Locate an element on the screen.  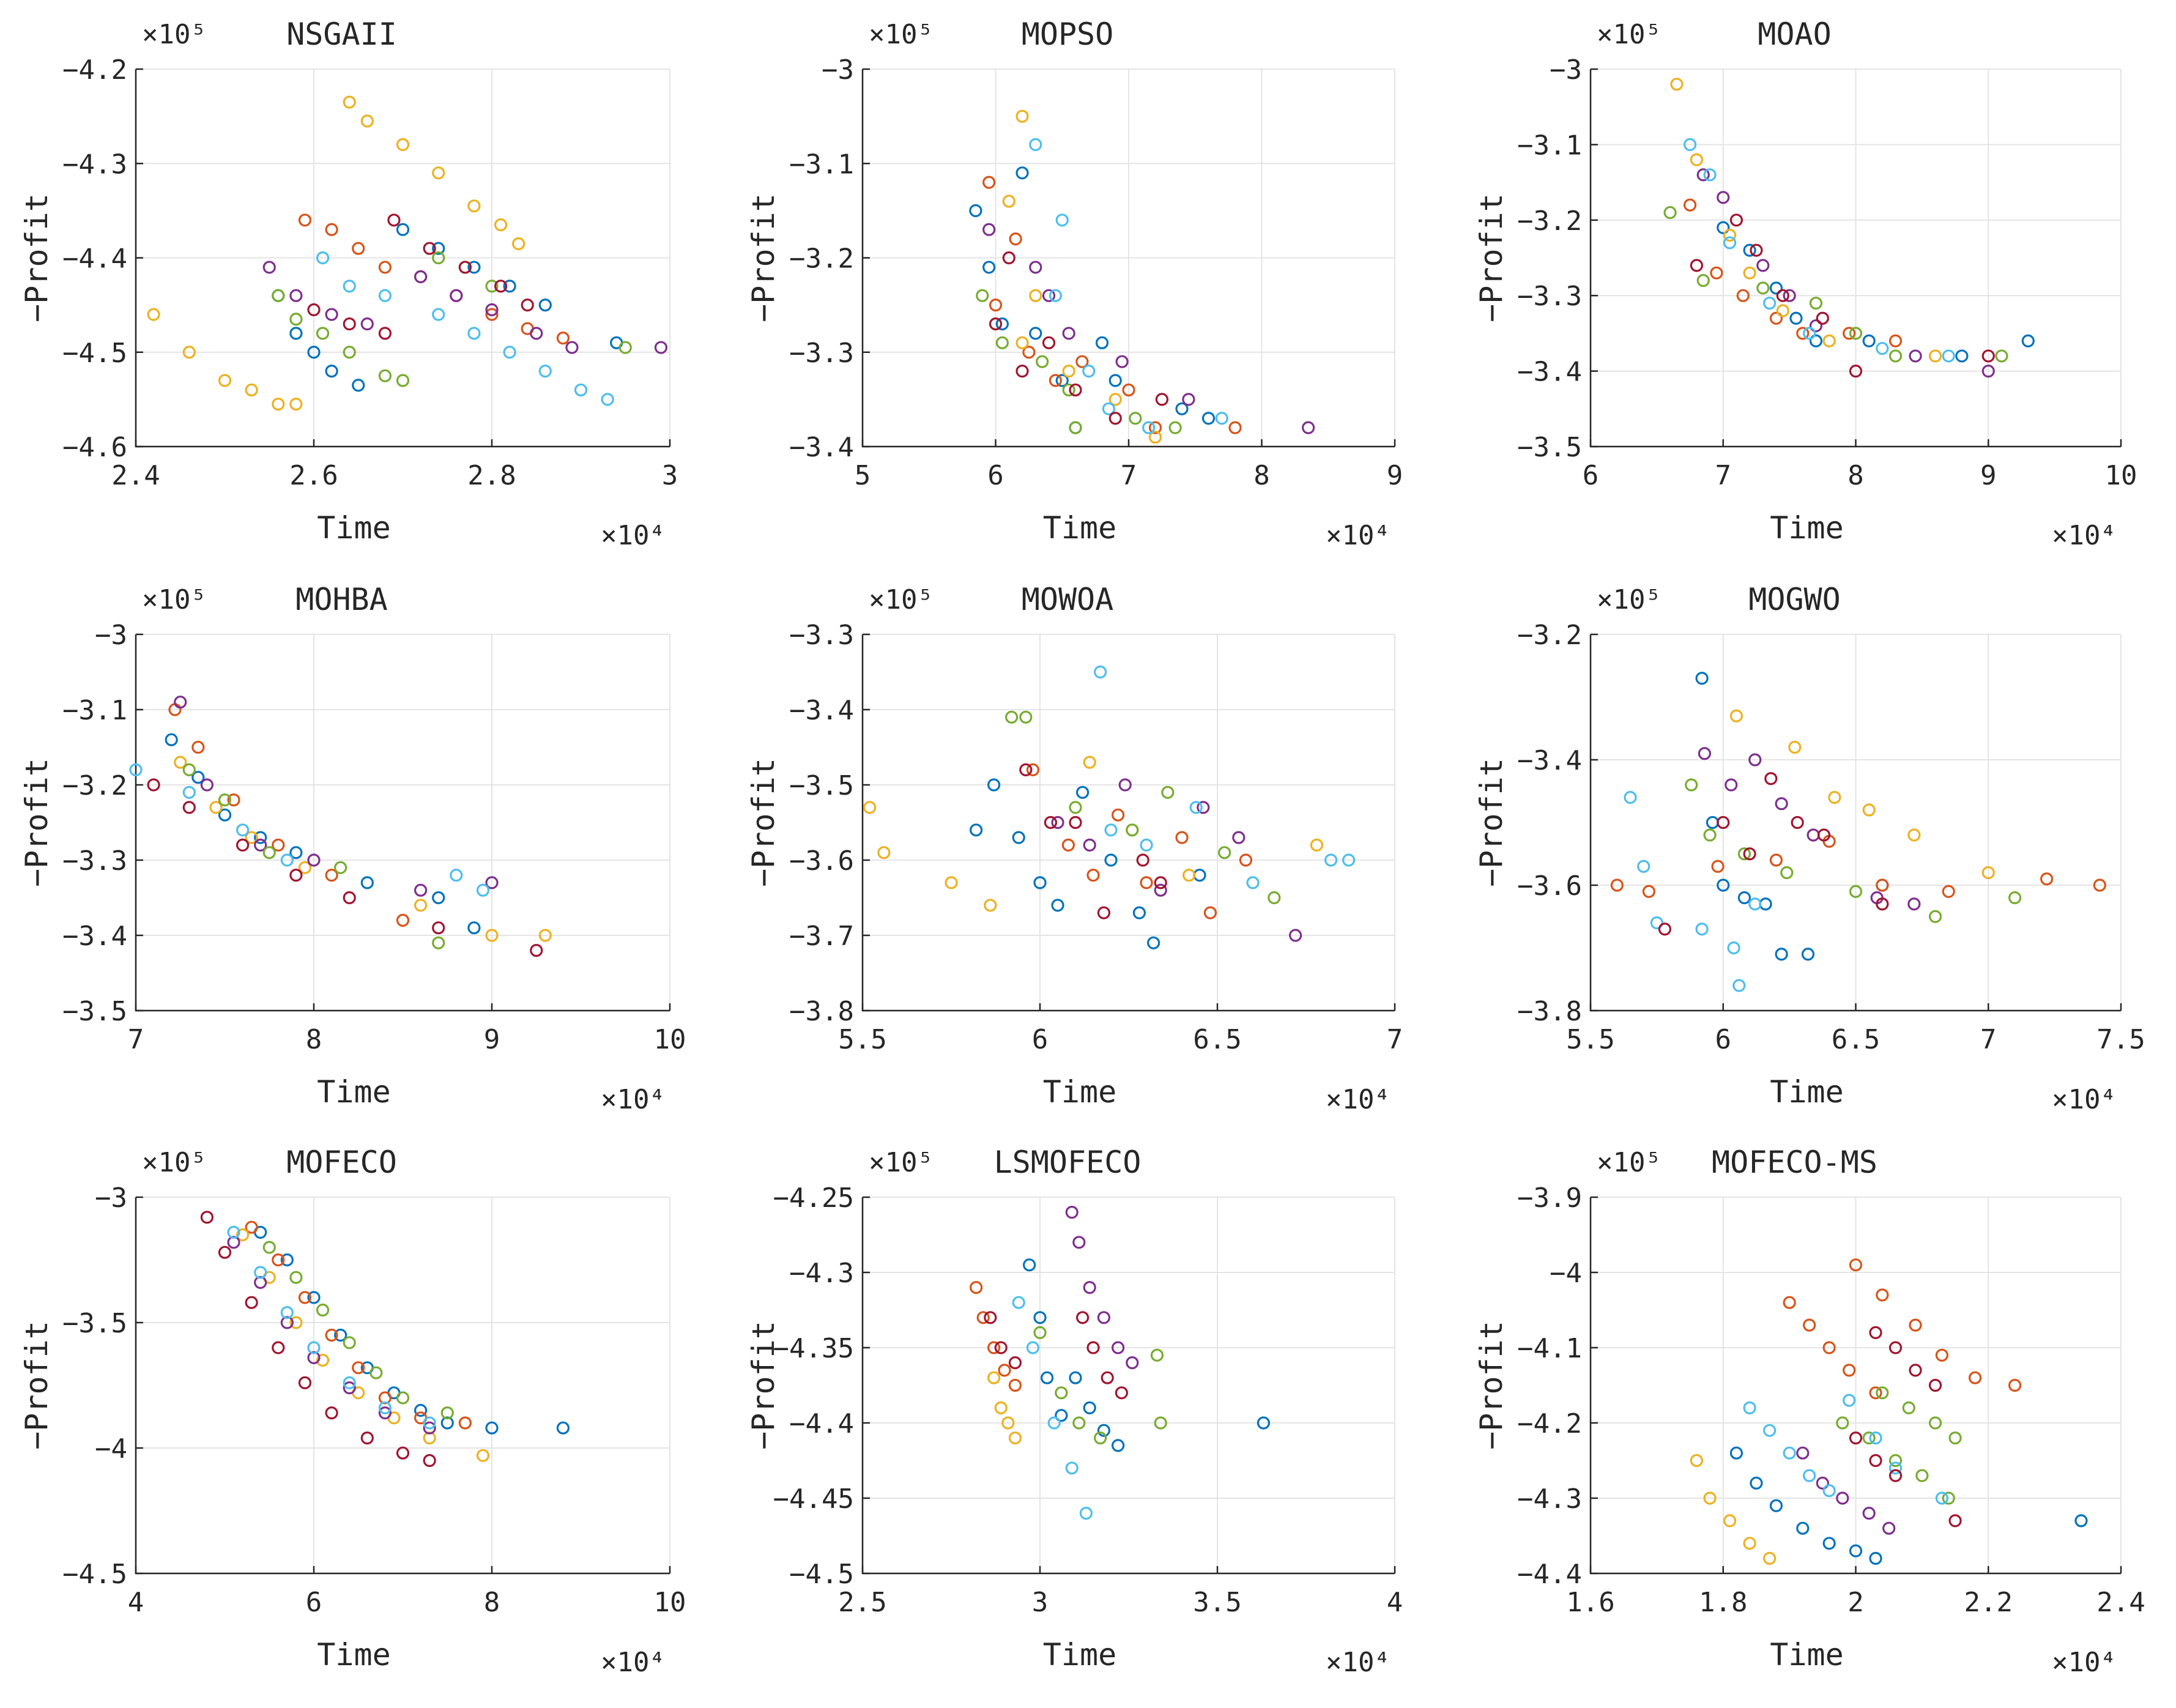
axes-lines is located at coordinates (1128, 1386).